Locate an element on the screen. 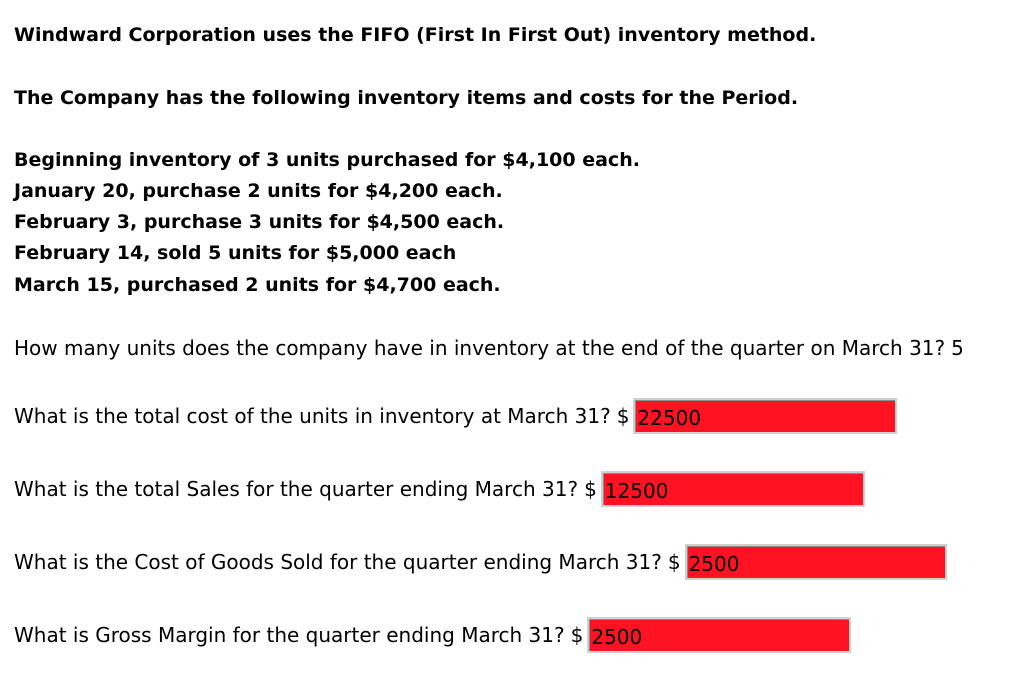 This screenshot has height=675, width=1024. units-answer: 5 is located at coordinates (957, 348).